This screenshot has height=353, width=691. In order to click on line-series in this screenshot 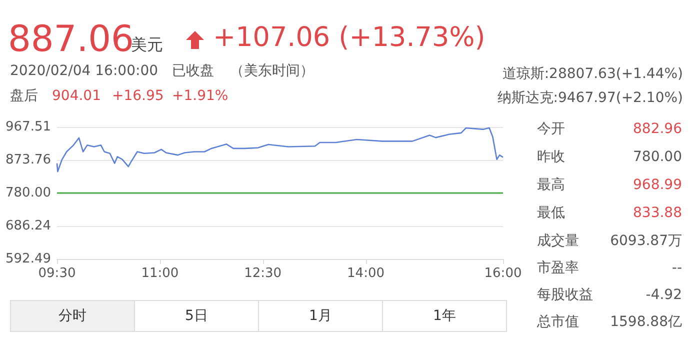, I will do `click(280, 149)`.